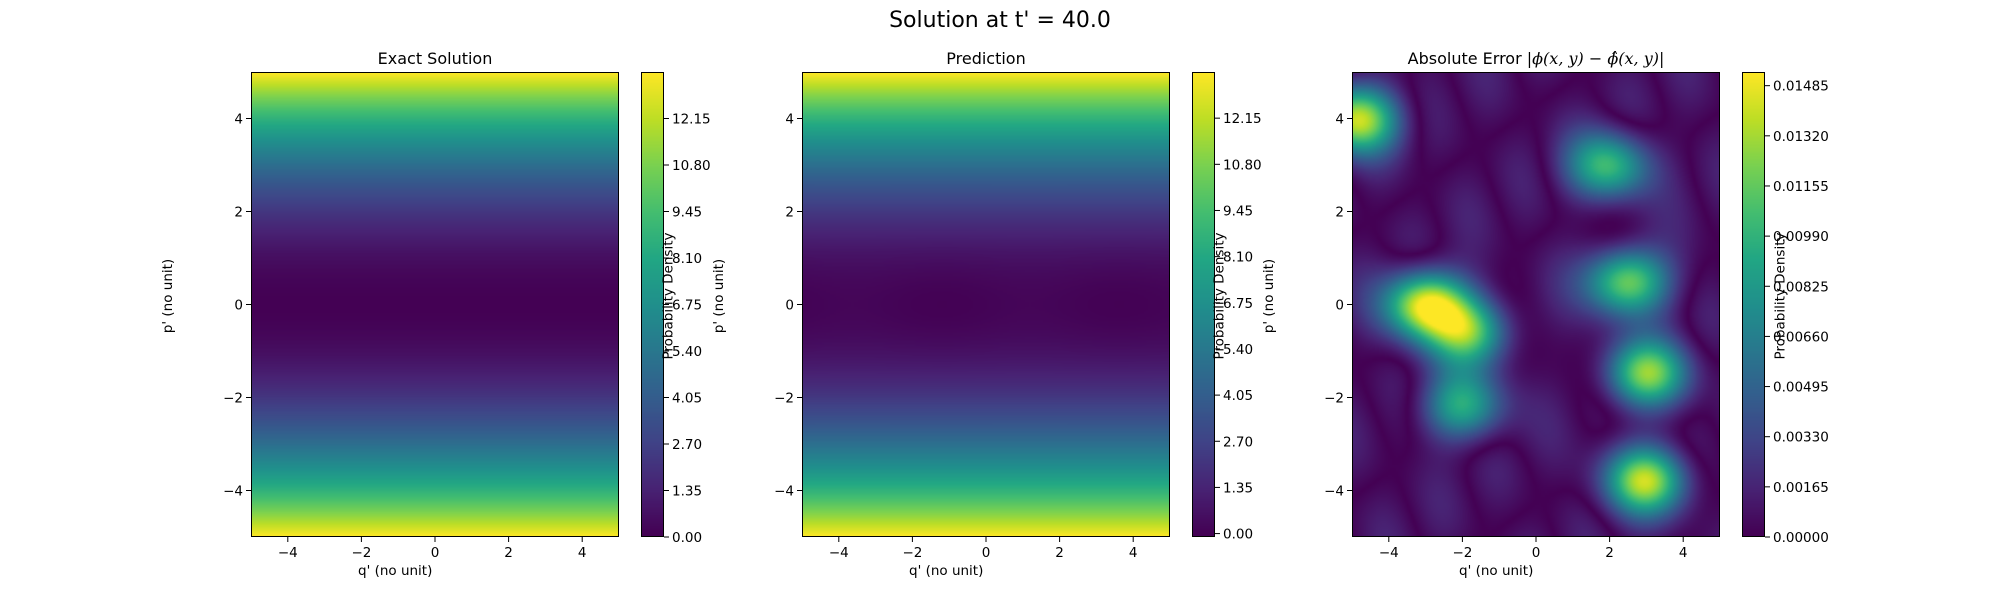 The image size is (2000, 600). Describe the element at coordinates (1000, 20) in the screenshot. I see `figure-title: Solution at t' = 40.0` at that location.